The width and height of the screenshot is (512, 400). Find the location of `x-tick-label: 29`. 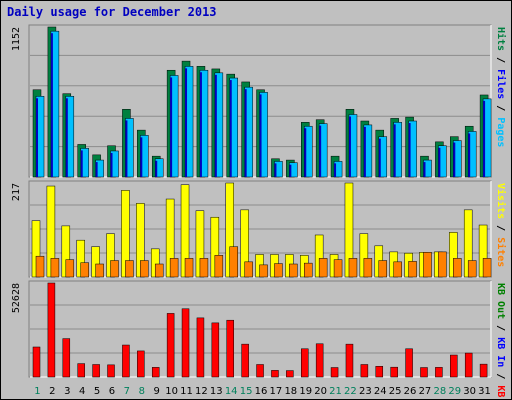

x-tick-label: 29 is located at coordinates (454, 391).